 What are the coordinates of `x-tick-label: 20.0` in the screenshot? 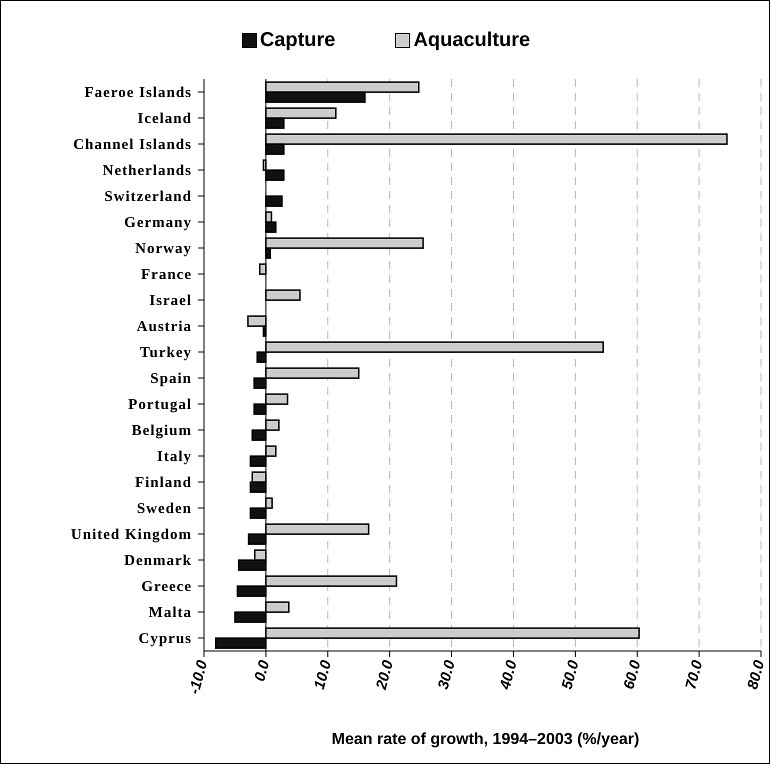 It's located at (385, 675).